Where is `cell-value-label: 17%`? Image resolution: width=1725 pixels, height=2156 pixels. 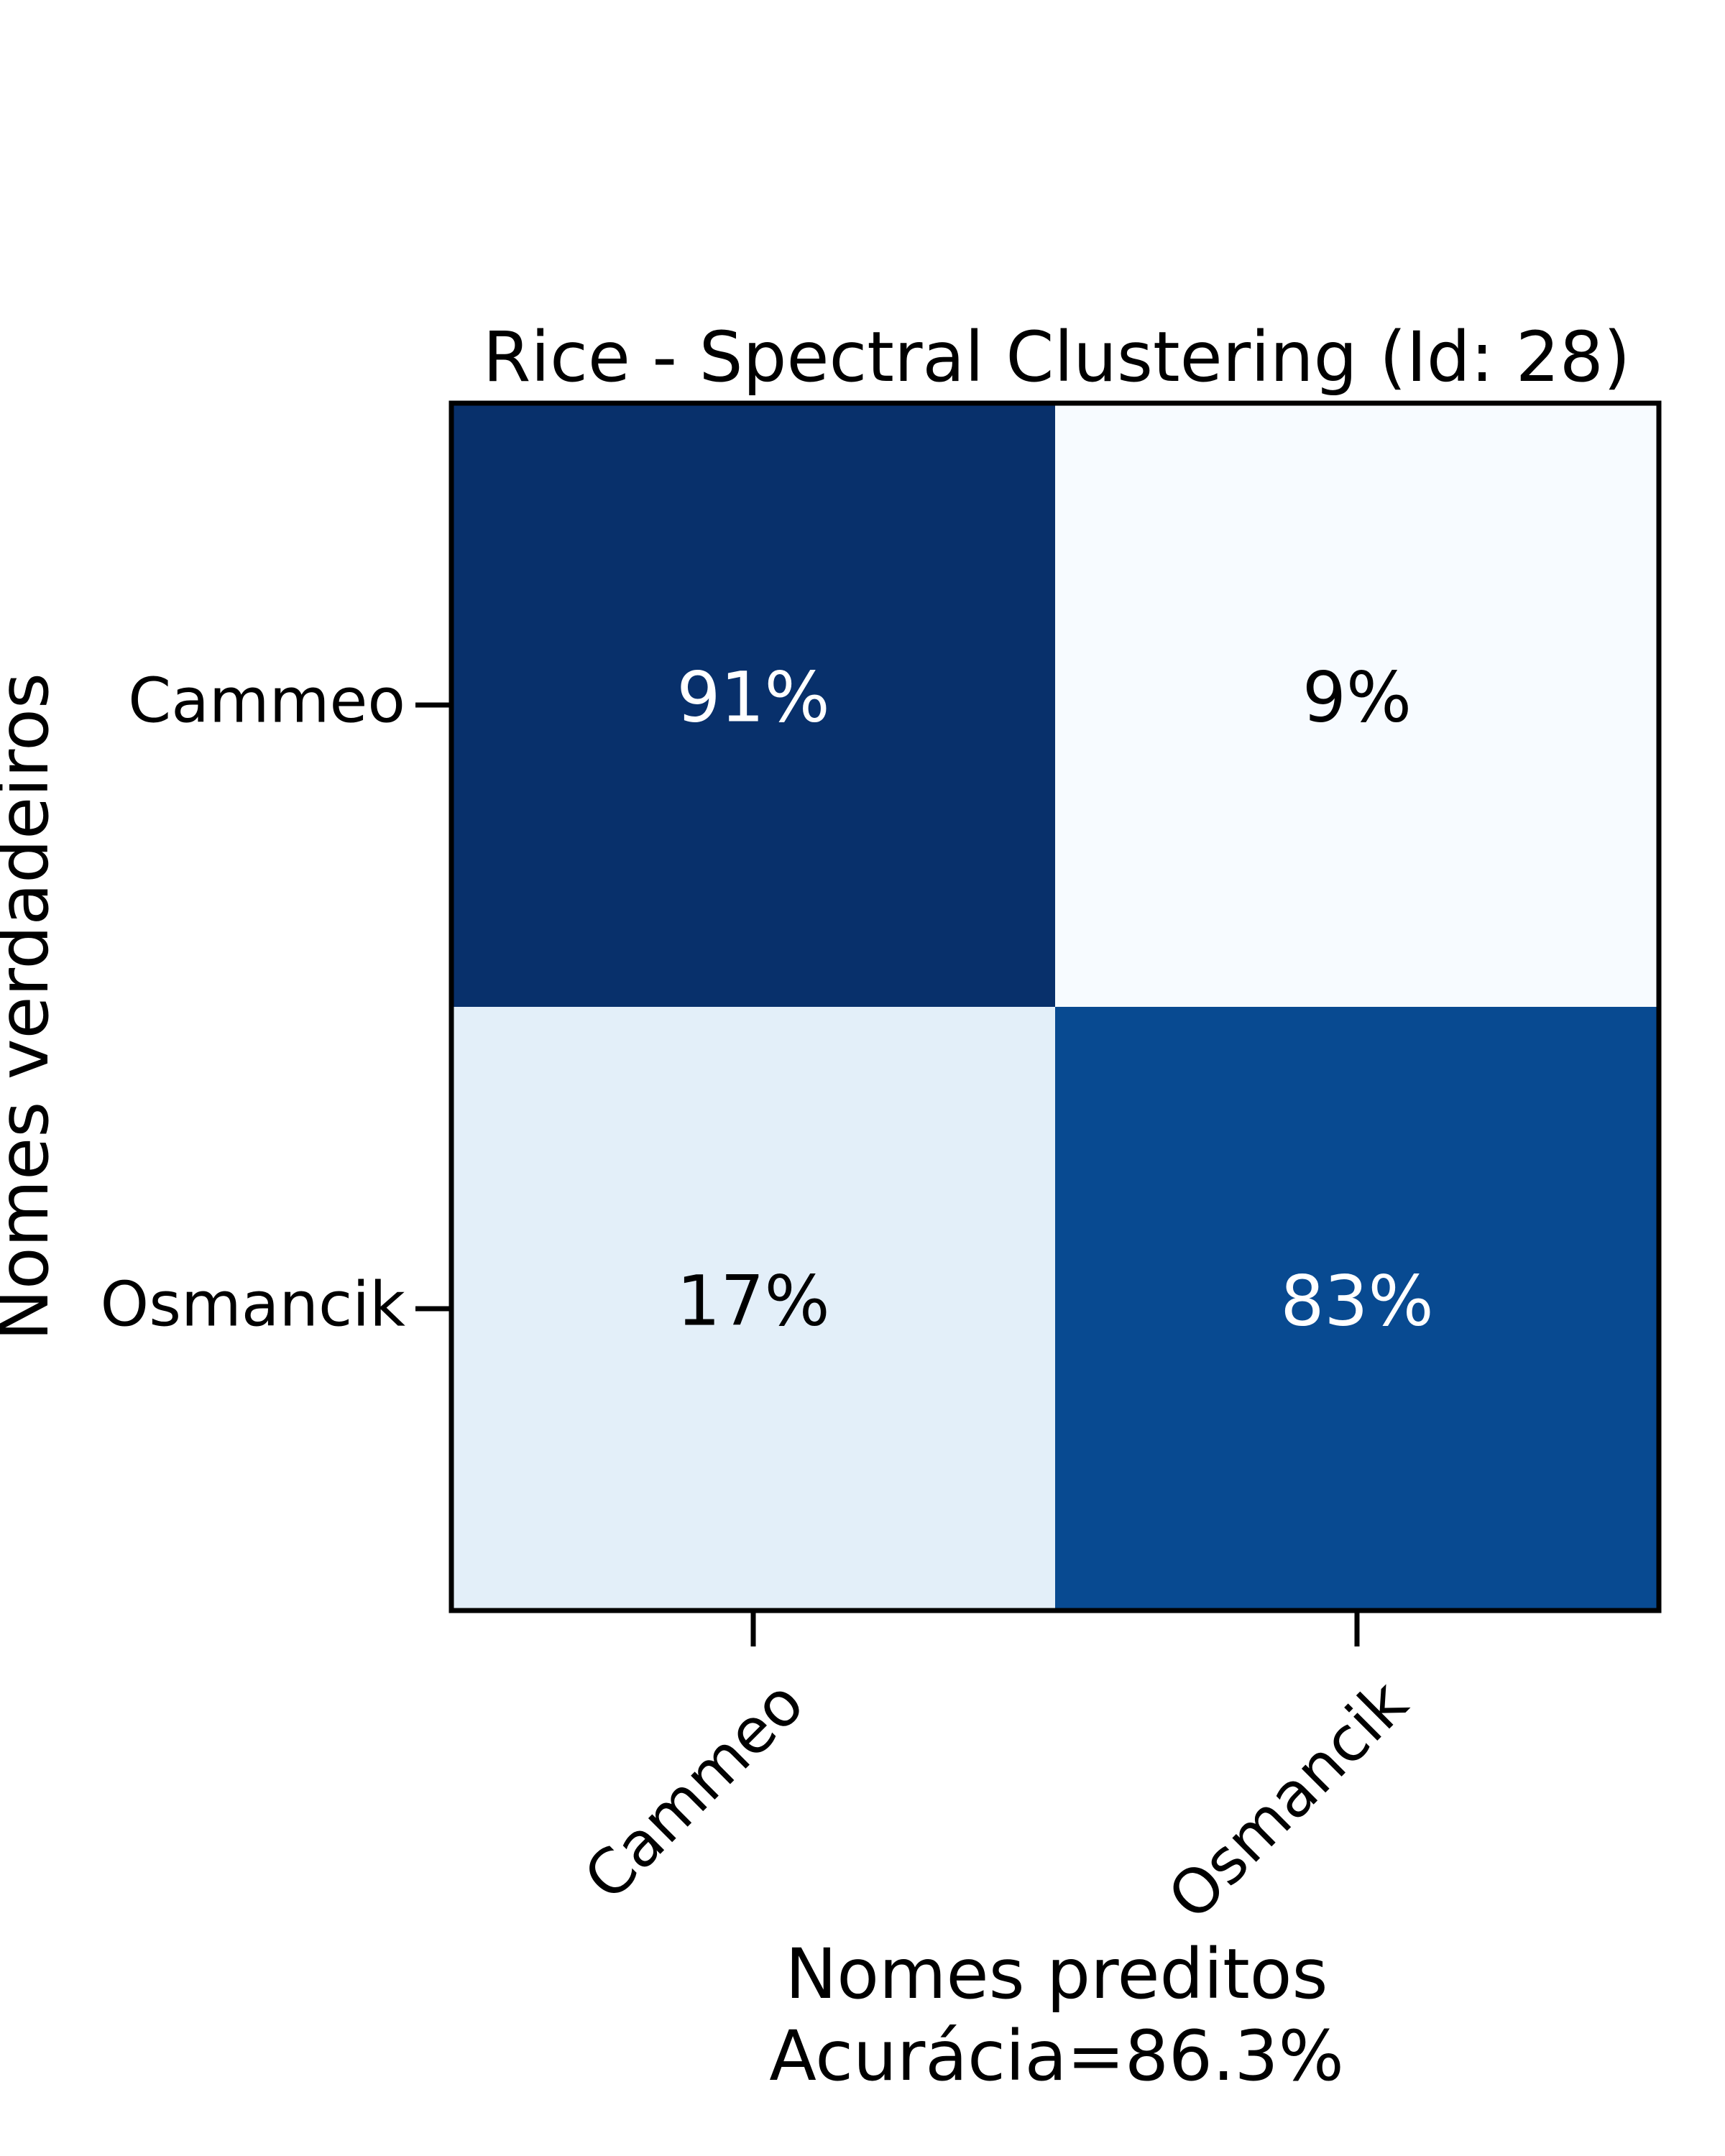 cell-value-label: 17% is located at coordinates (752, 1301).